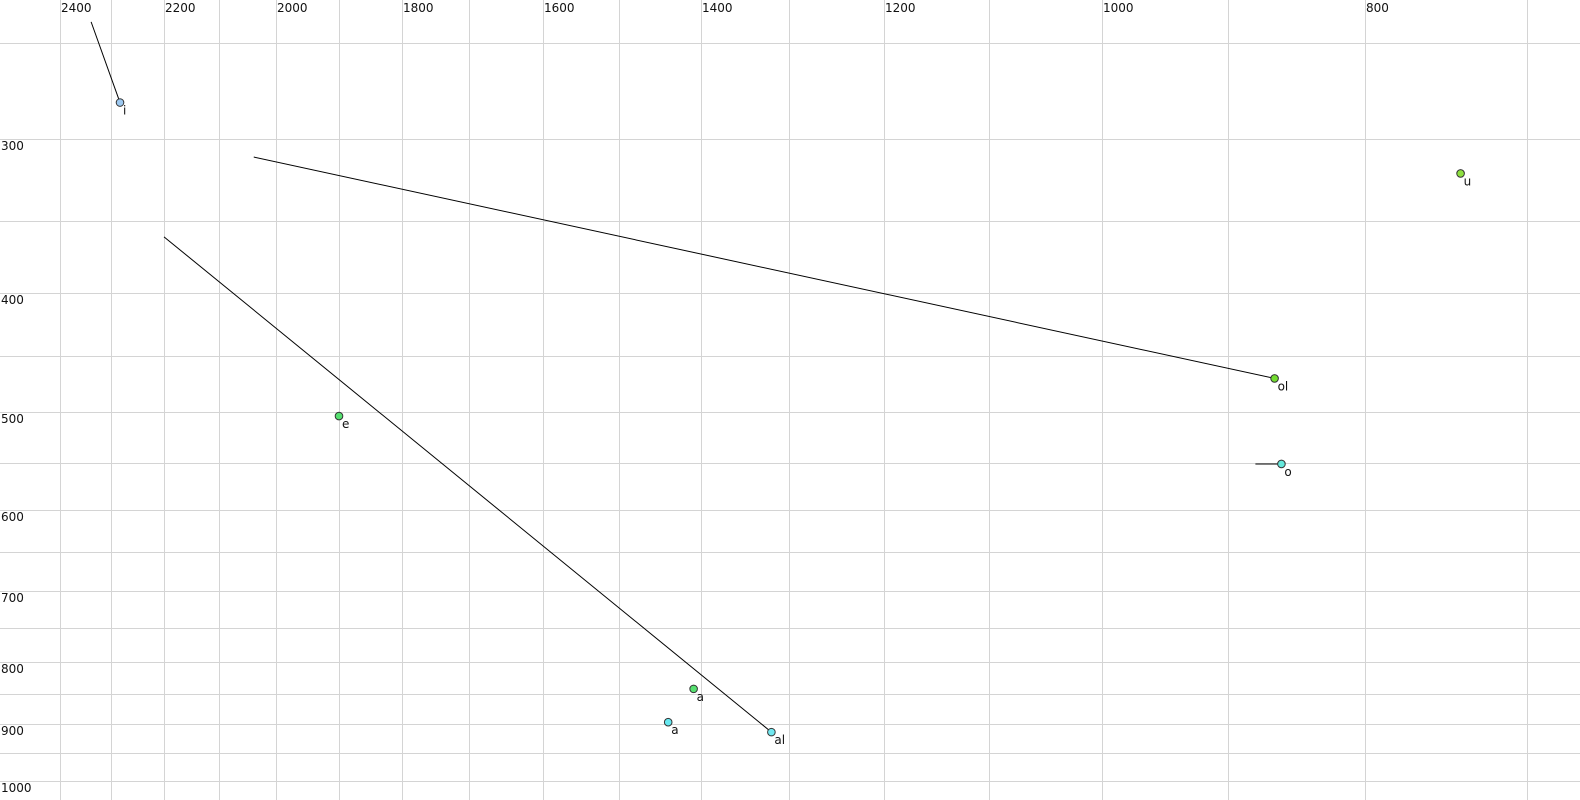 The height and width of the screenshot is (800, 1580). Describe the element at coordinates (717, 8) in the screenshot. I see `x-tick-label: 1400` at that location.